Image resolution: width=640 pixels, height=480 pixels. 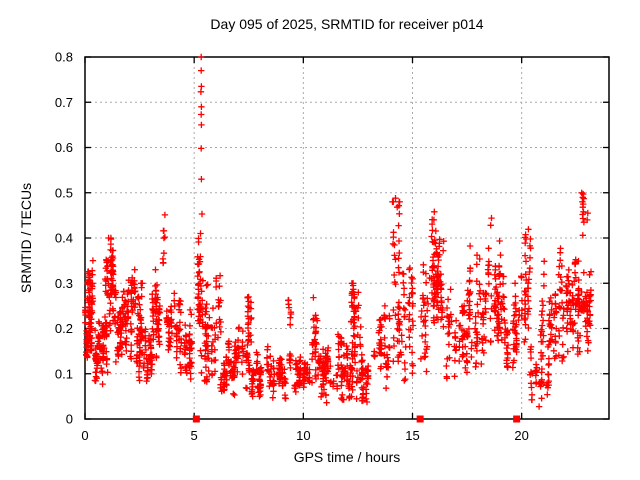 What do you see at coordinates (521, 435) in the screenshot?
I see `x-tick-label: 20` at bounding box center [521, 435].